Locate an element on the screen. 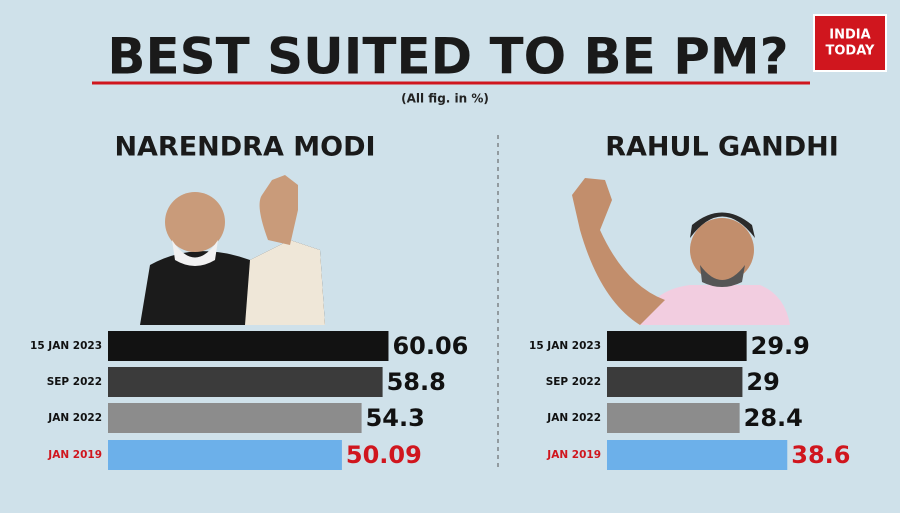  logo-text: INDIA is located at coordinates (849, 35).